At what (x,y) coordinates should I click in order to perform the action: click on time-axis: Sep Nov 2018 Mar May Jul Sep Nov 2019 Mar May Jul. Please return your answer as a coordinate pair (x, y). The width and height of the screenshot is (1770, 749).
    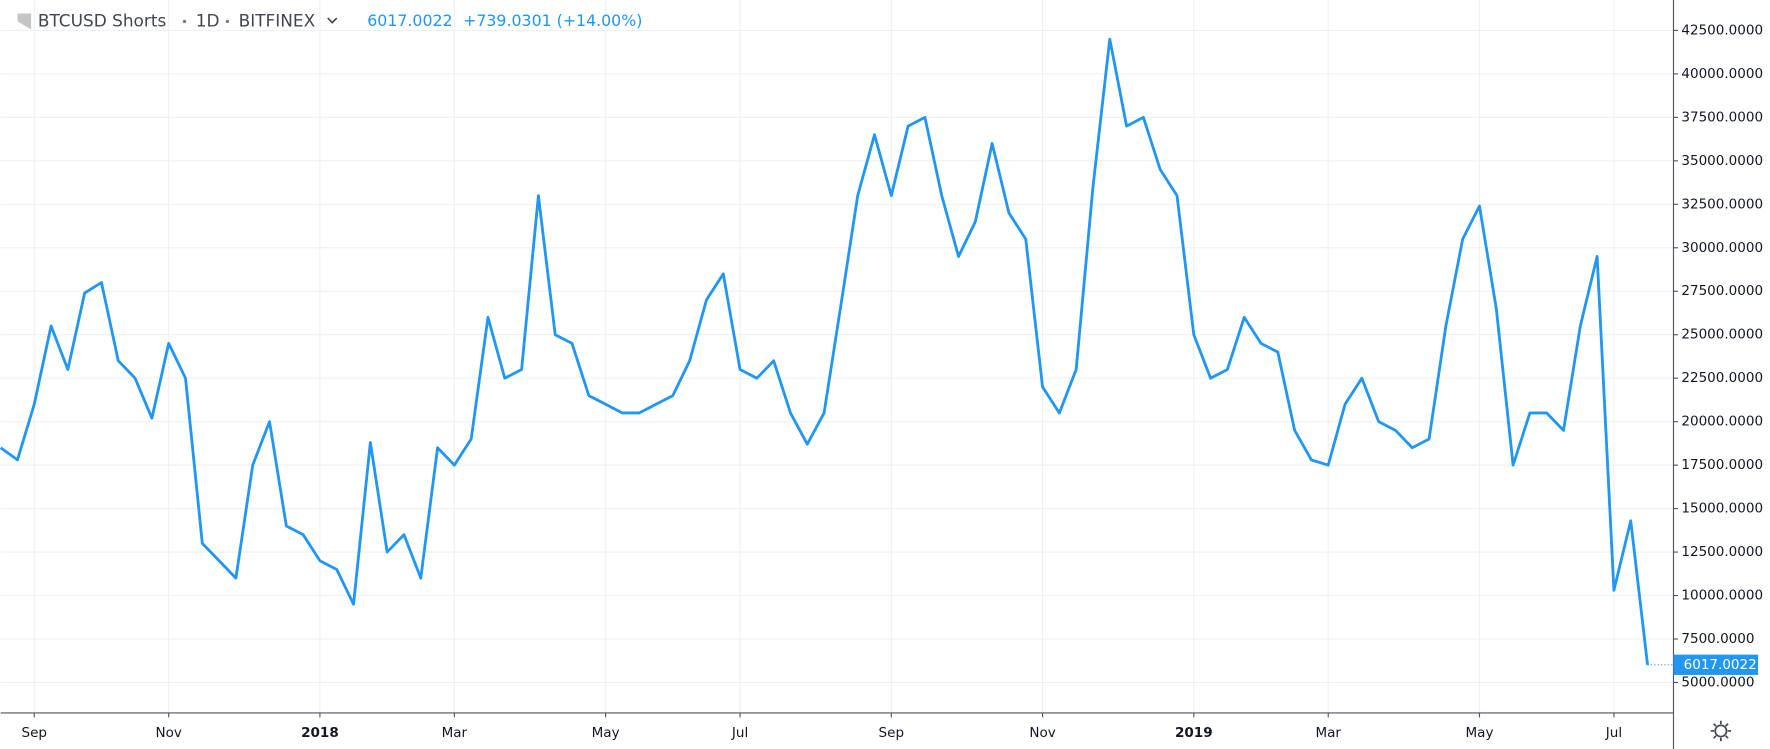
    Looking at the image, I should click on (822, 726).